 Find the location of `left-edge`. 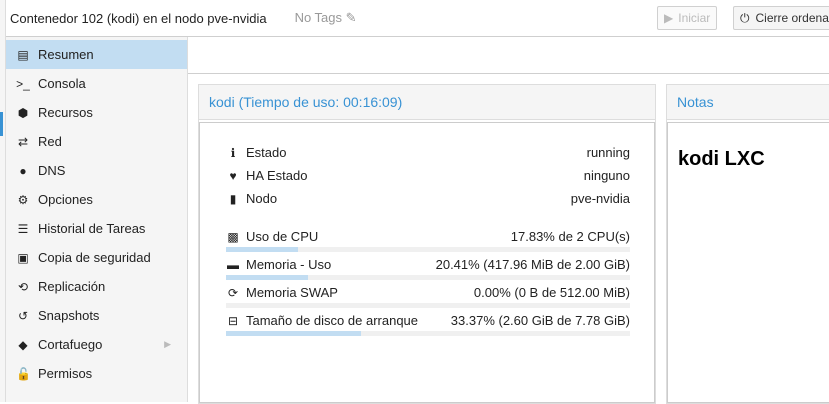

left-edge is located at coordinates (3, 201).